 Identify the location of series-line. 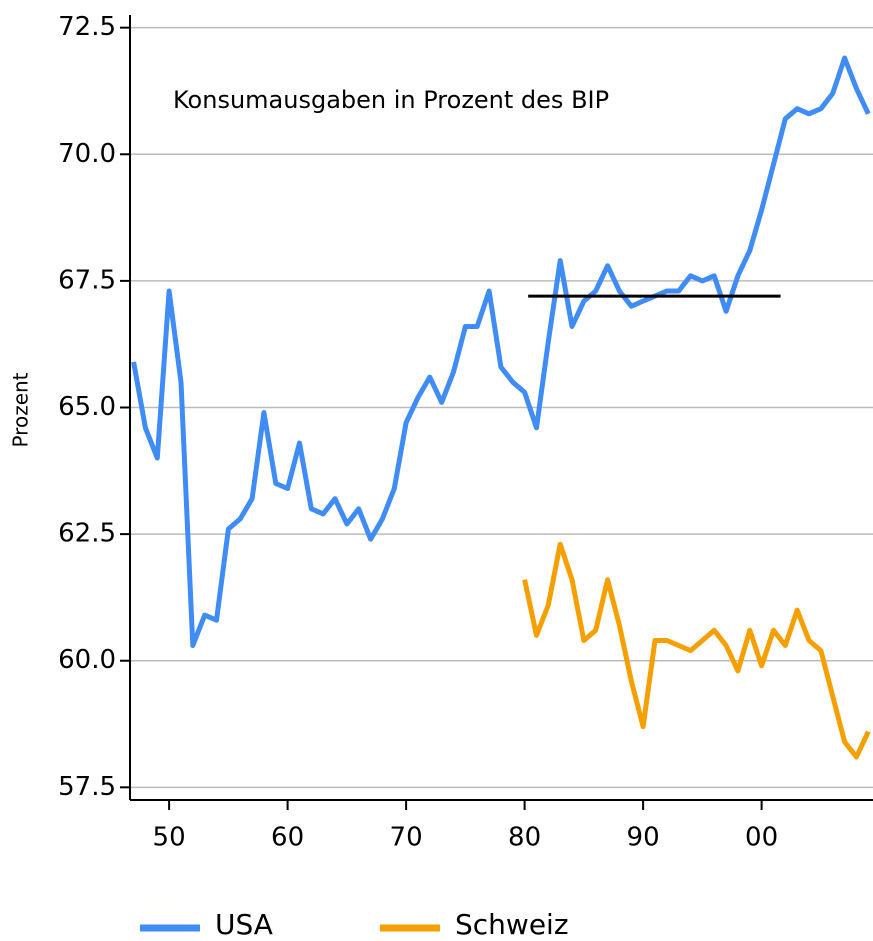
(696, 650).